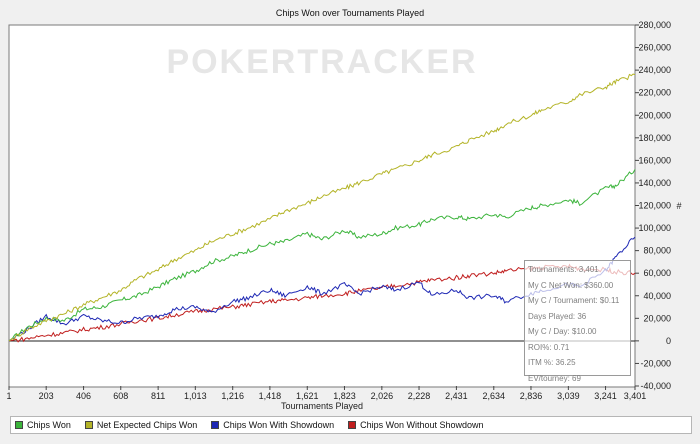 Image resolution: width=700 pixels, height=444 pixels. Describe the element at coordinates (654, 115) in the screenshot. I see `y-tick-label: 200,000` at that location.